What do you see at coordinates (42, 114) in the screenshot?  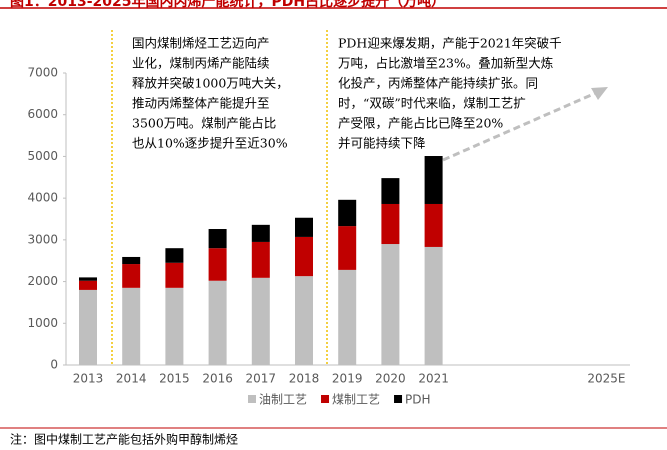 I see `y-tick-label: 6000` at bounding box center [42, 114].